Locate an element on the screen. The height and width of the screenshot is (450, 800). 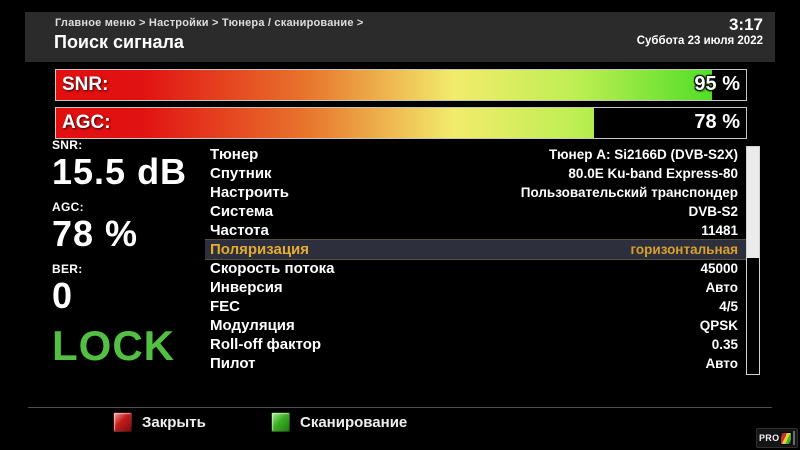
row-label: Скорость потока is located at coordinates (272, 268).